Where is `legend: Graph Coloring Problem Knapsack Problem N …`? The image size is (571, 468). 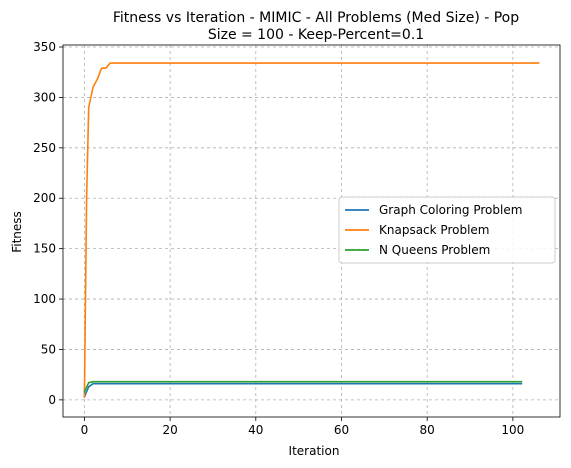 legend: Graph Coloring Problem Knapsack Problem N … is located at coordinates (447, 230).